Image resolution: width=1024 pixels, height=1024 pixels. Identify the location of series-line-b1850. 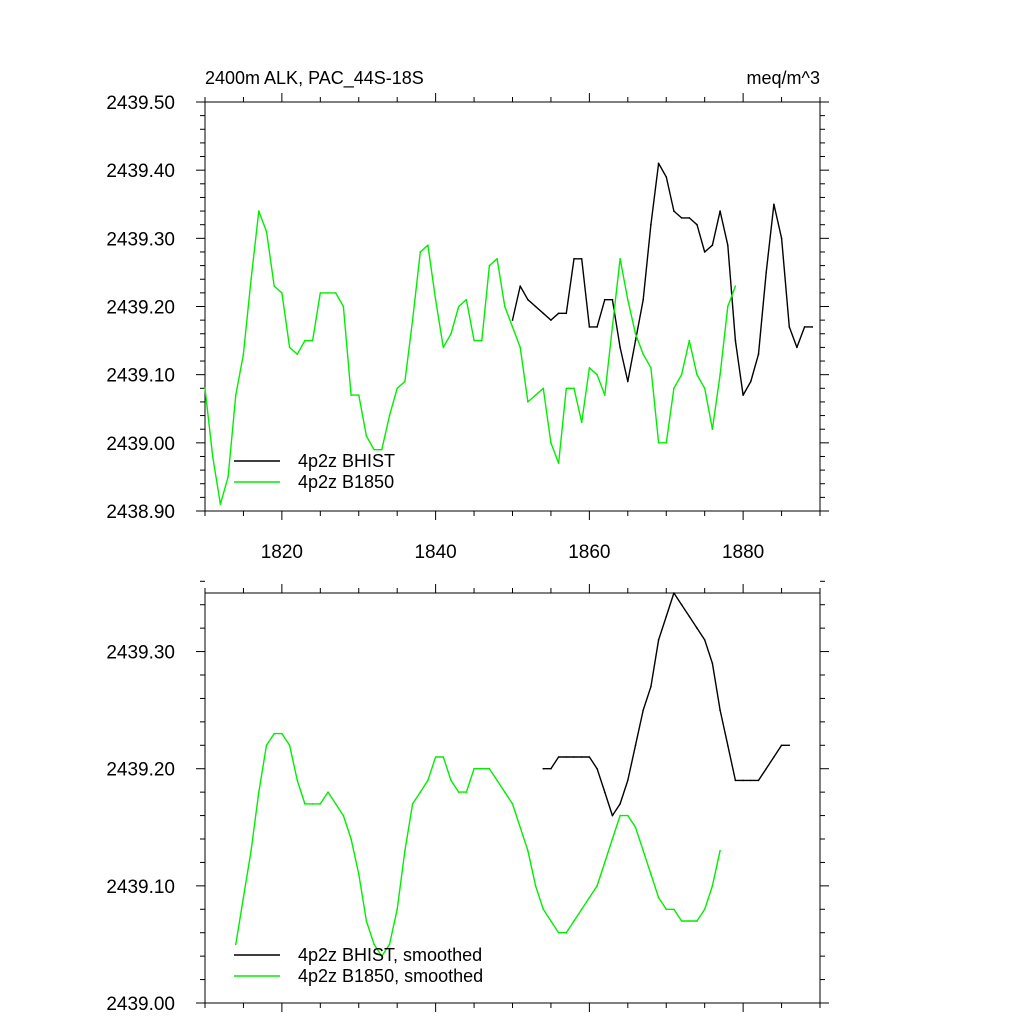
(478, 844).